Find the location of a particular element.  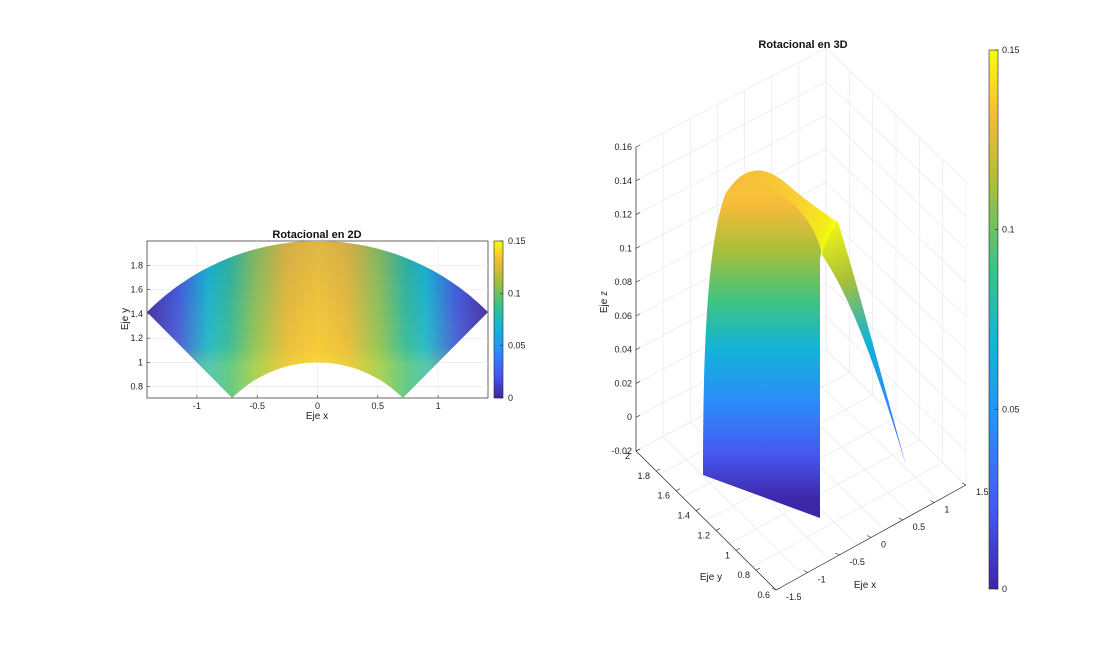

tick-label-z: 0.16 is located at coordinates (623, 147).